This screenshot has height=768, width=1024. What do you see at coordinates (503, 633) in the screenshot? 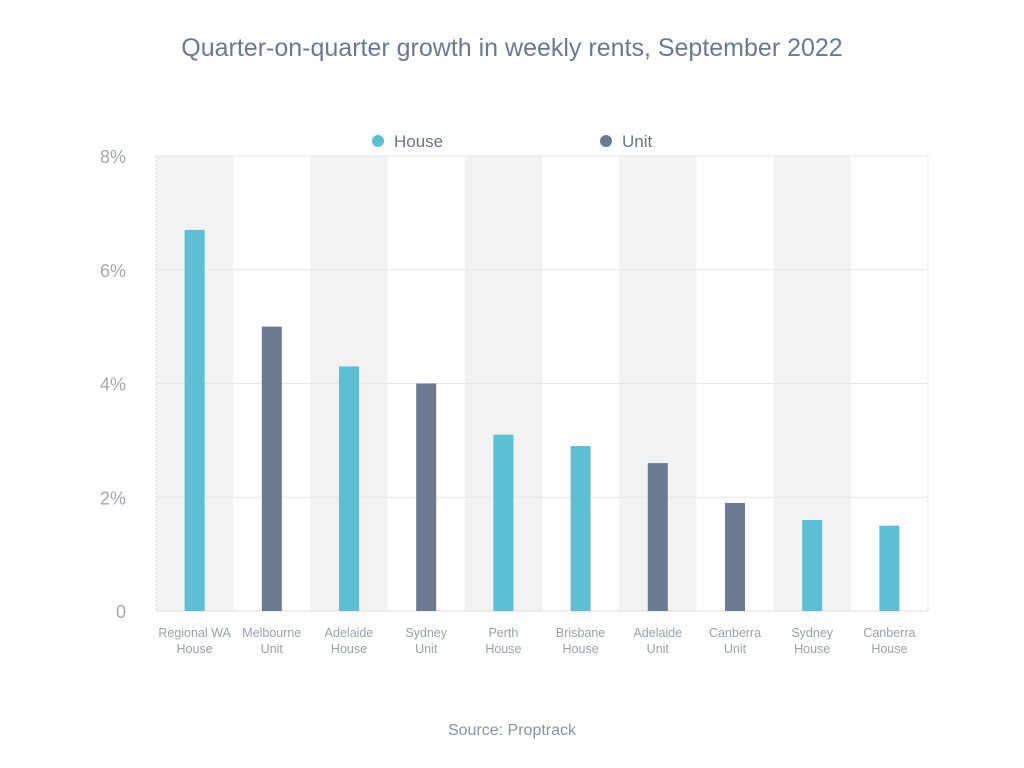
I see `x-tick-label: Perth` at bounding box center [503, 633].